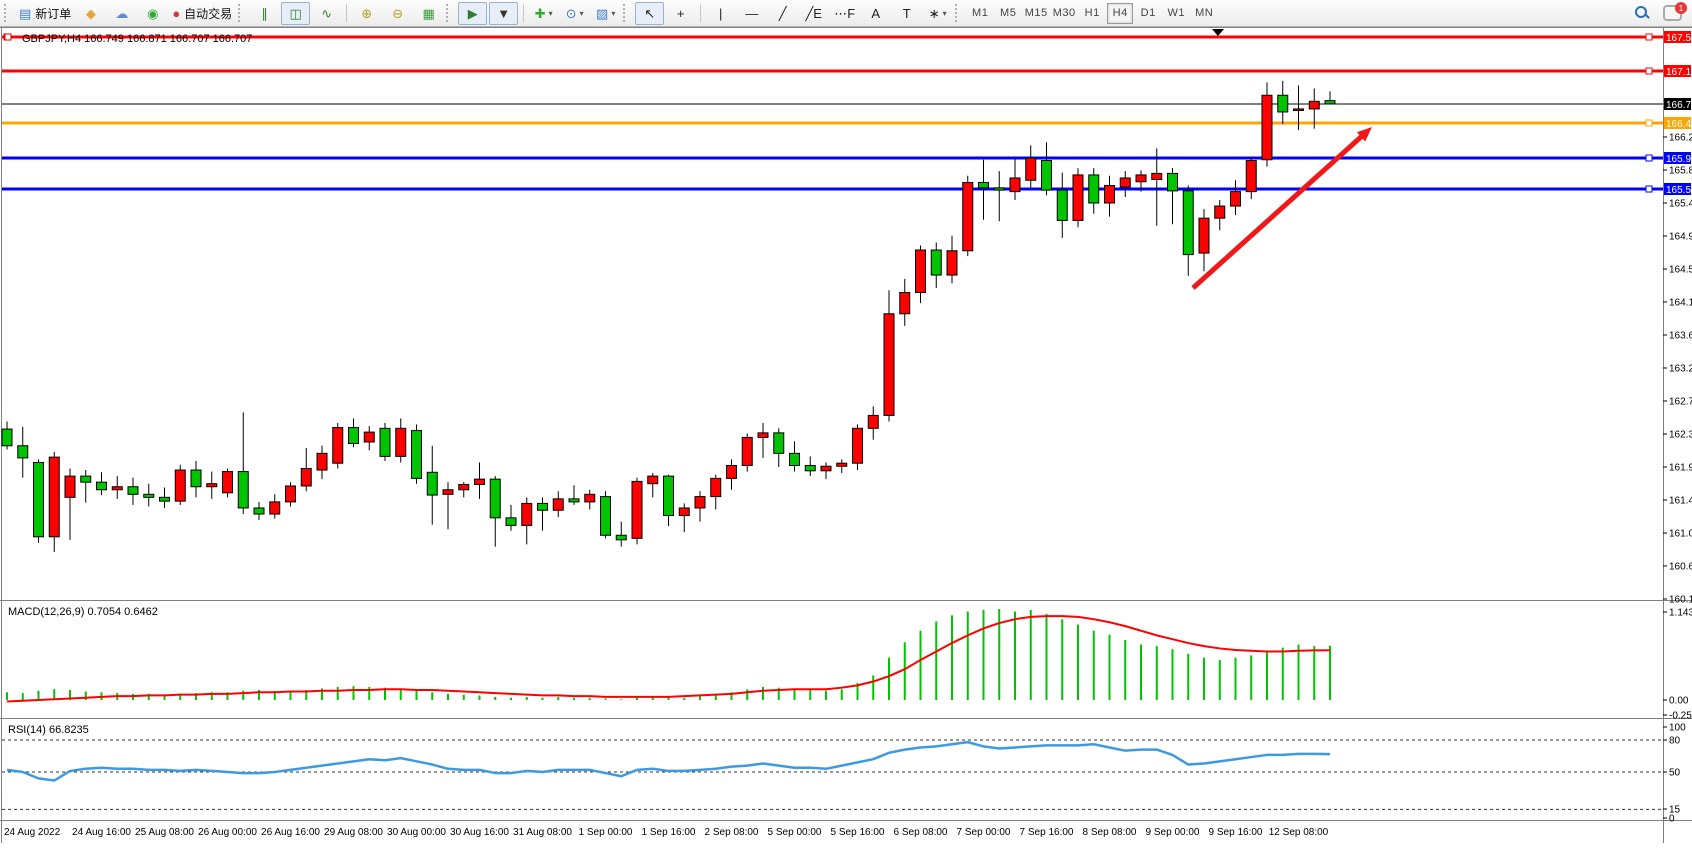 The width and height of the screenshot is (1692, 849). Describe the element at coordinates (1649, 158) in the screenshot. I see `support-line-1-right-marker` at that location.